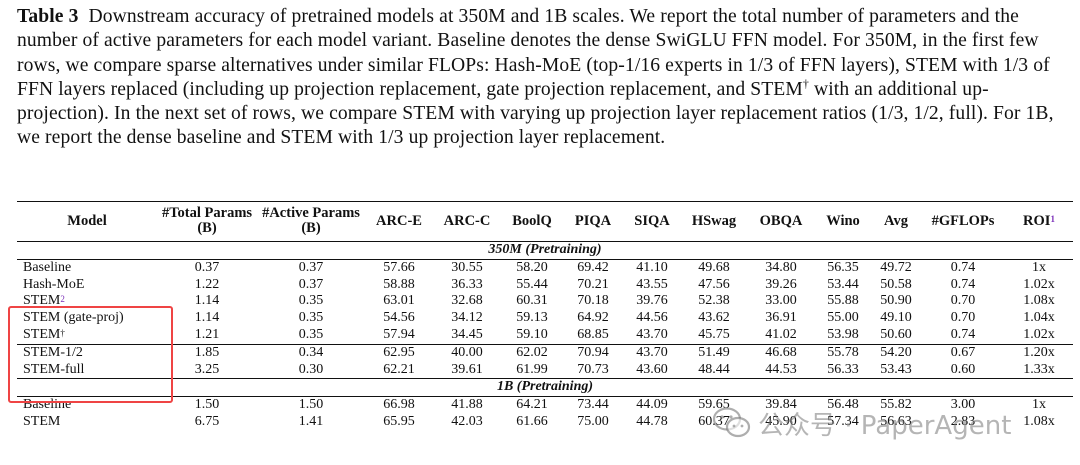 Image resolution: width=1080 pixels, height=465 pixels. Describe the element at coordinates (467, 301) in the screenshot. I see `table-cell: 32.68` at that location.